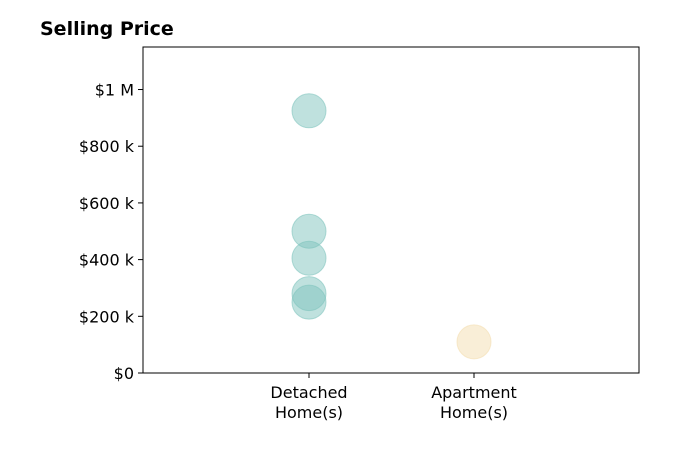  What do you see at coordinates (107, 146) in the screenshot?
I see `y-tick-label: $800 k` at bounding box center [107, 146].